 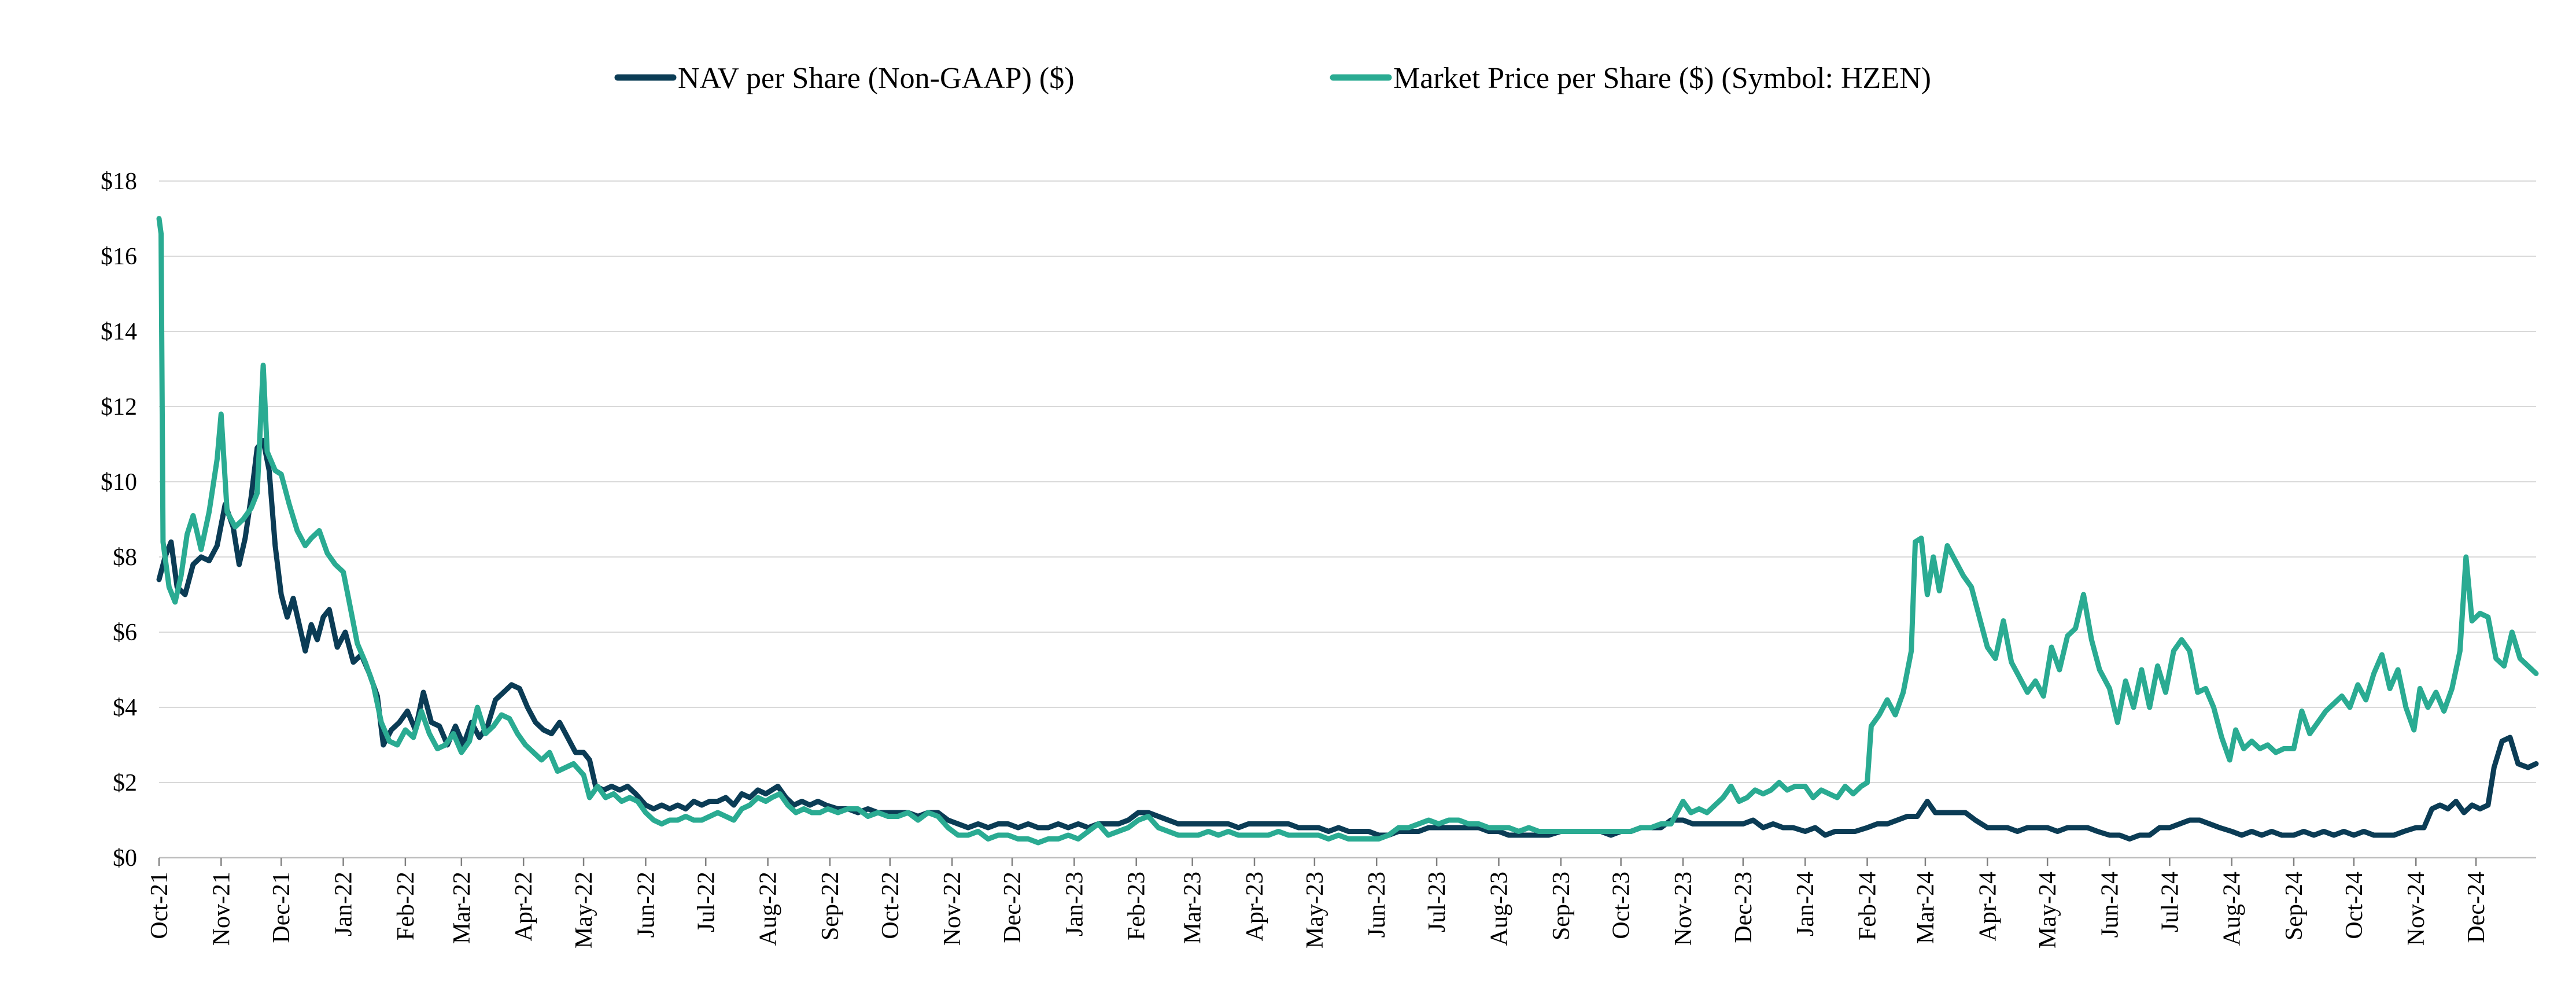 I want to click on x-tick-label: Jun-23, so click(x=1377, y=905).